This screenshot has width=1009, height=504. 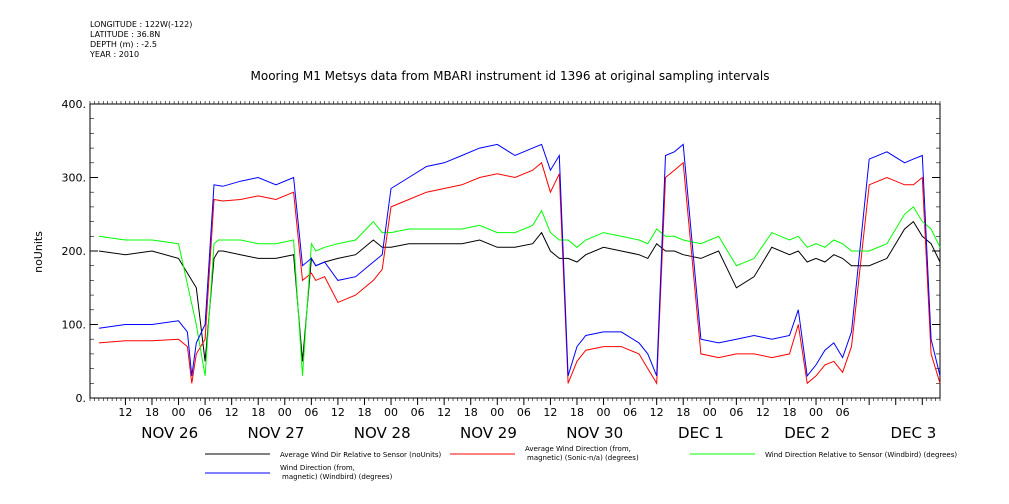 What do you see at coordinates (81, 398) in the screenshot?
I see `y-tick-label: 0.` at bounding box center [81, 398].